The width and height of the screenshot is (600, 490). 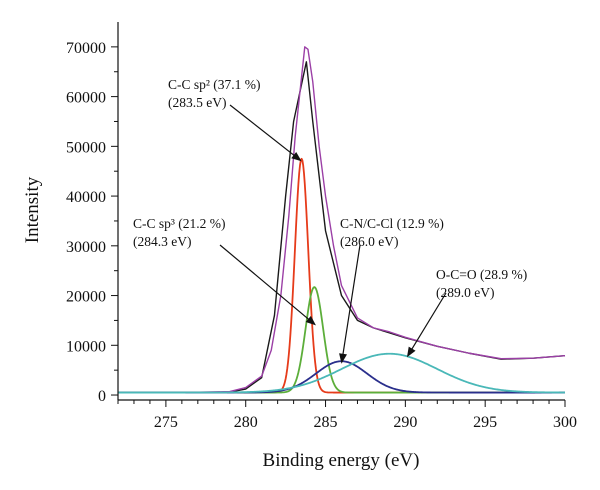 I want to click on annotation-line2: (284.3 eV), so click(x=162, y=241).